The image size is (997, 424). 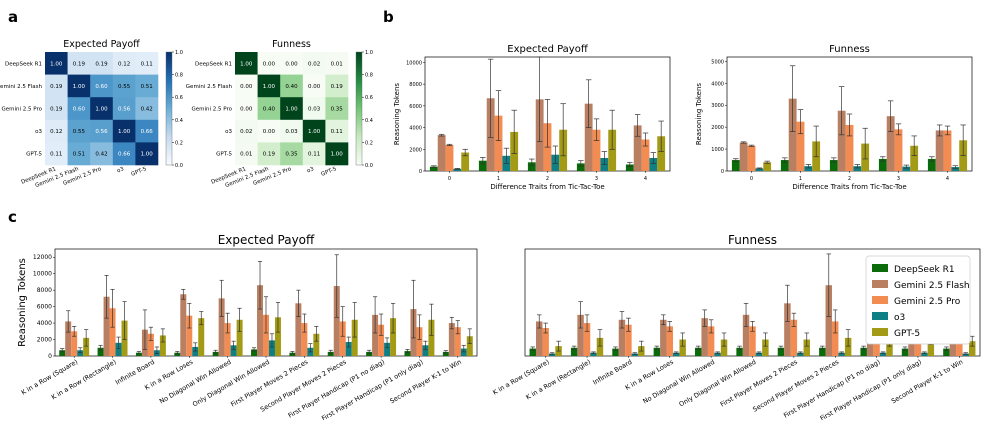 I want to click on heatmap-cell-label: 0.11, so click(x=314, y=155).